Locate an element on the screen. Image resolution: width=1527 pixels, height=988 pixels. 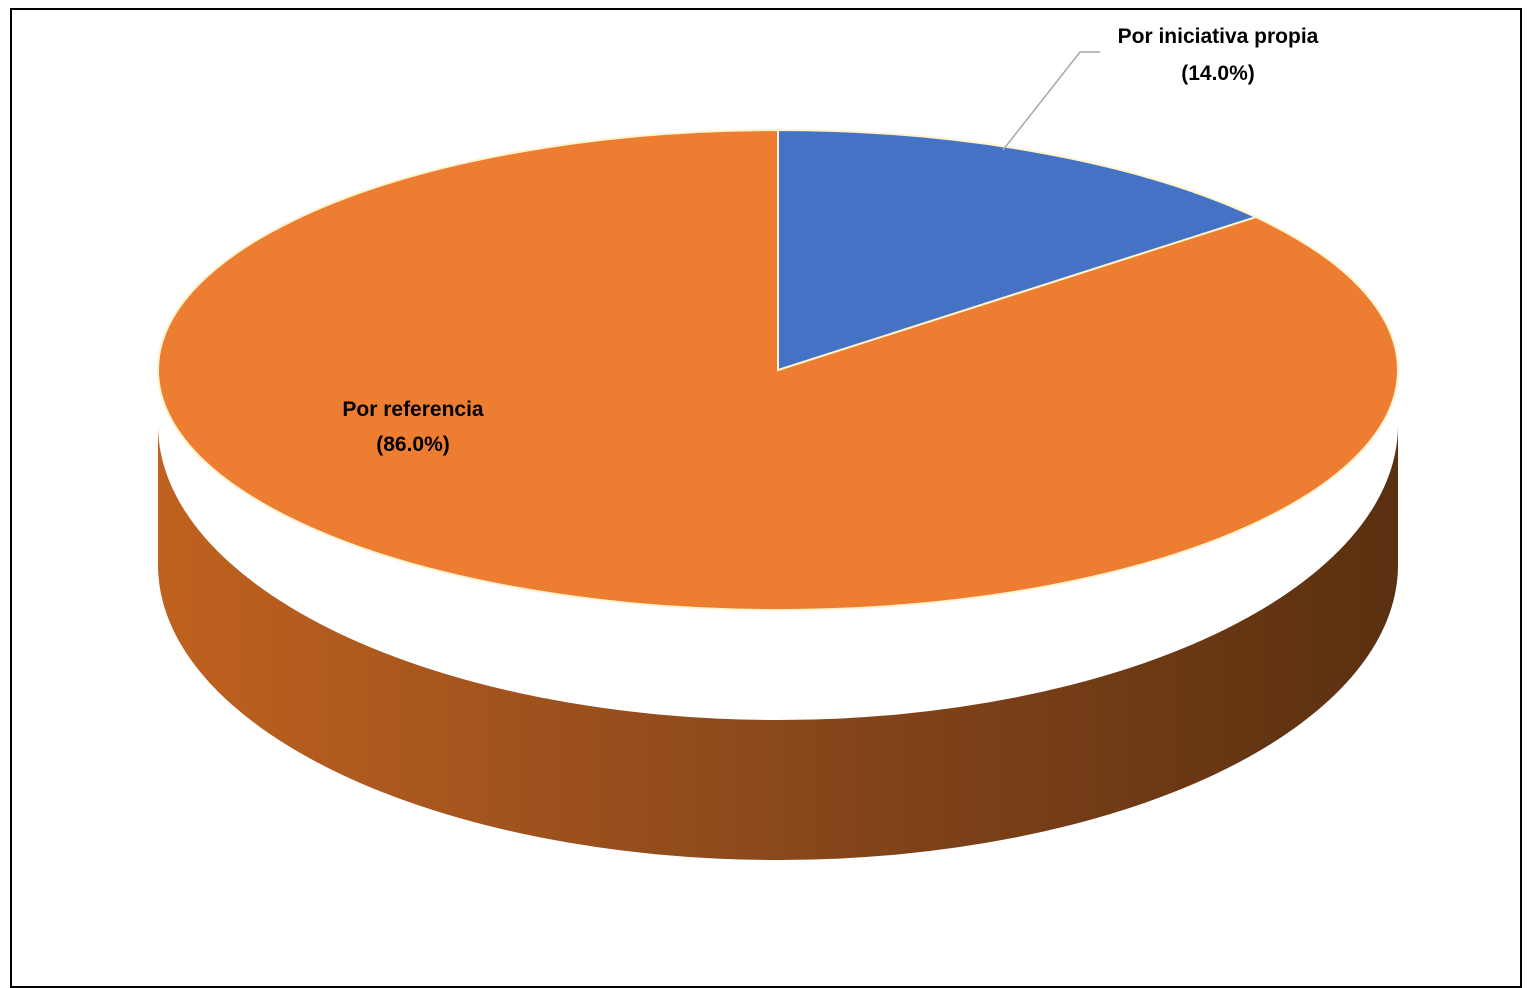
leader-line-iniciativa is located at coordinates (1051, 101).